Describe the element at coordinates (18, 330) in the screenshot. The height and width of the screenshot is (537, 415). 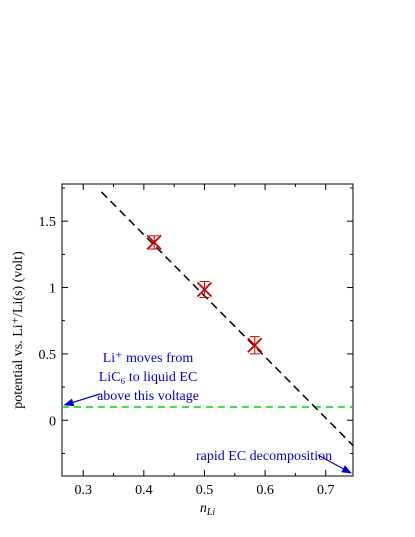
I see `y-axis-label: potential vs. Li⁺/Li(s) (volt)` at that location.